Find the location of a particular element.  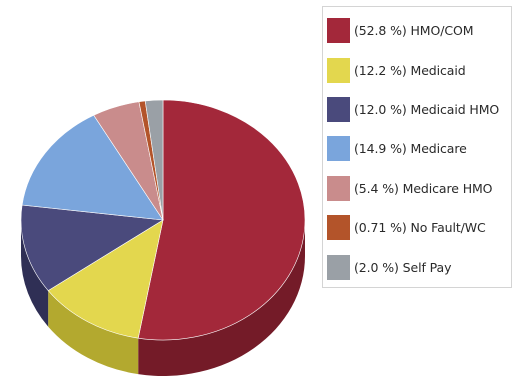

legend-swatch-no-fault-wc is located at coordinates (338, 228).